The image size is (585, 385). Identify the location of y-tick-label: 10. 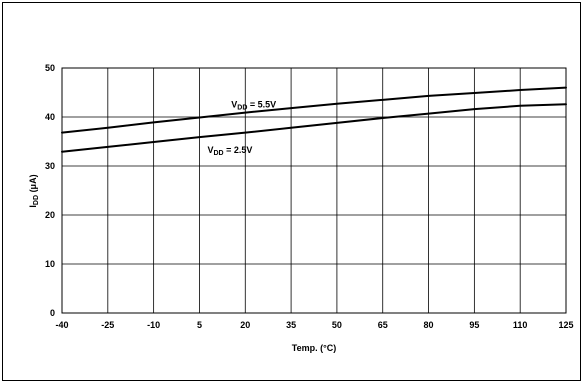
(50, 264).